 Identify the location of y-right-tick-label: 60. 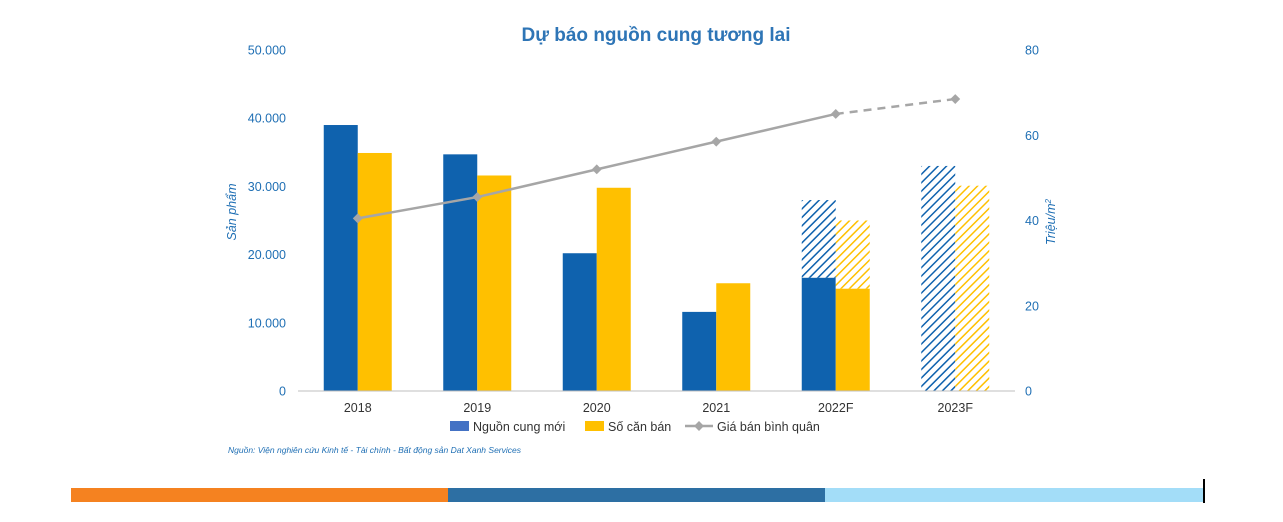
(1032, 136).